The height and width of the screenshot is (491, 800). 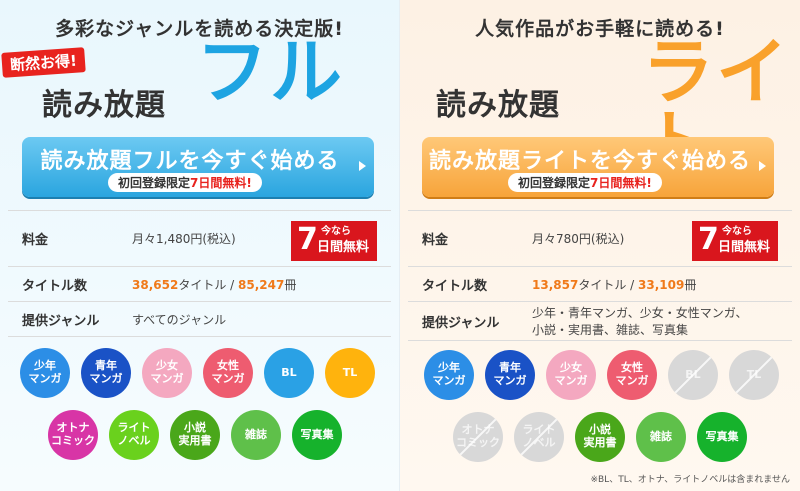 I want to click on lite-genre-label: 提供ジャンル, so click(x=461, y=323).